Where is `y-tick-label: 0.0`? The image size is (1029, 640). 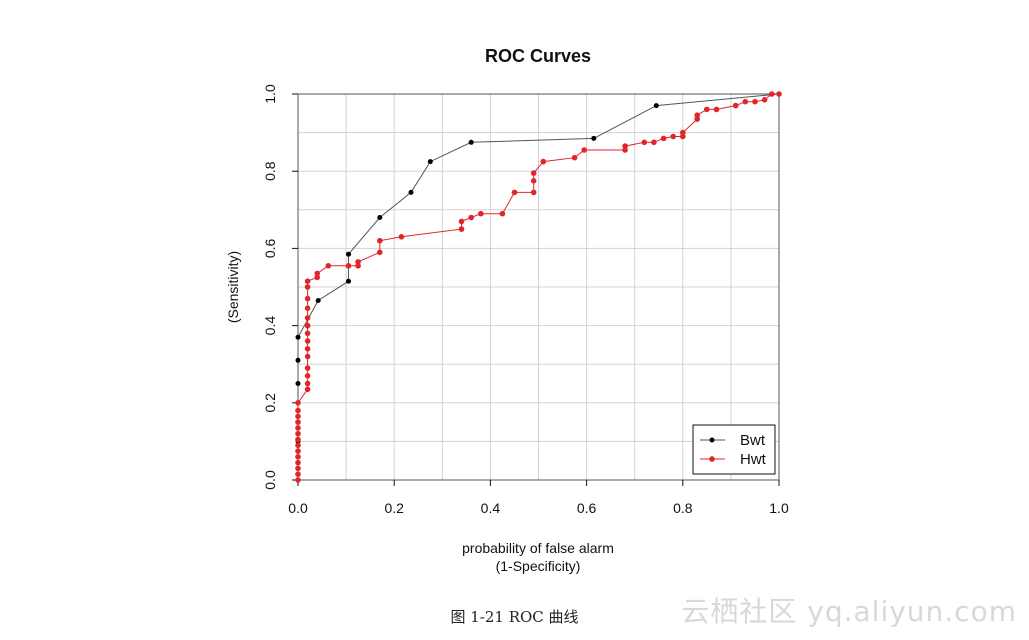
y-tick-label: 0.0 is located at coordinates (270, 480).